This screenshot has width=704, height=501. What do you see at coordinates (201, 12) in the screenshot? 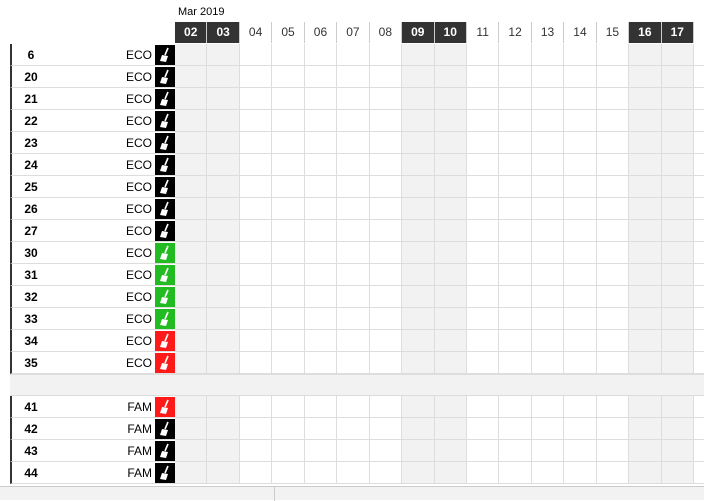
I see `month-label: Mar 2019` at bounding box center [201, 12].